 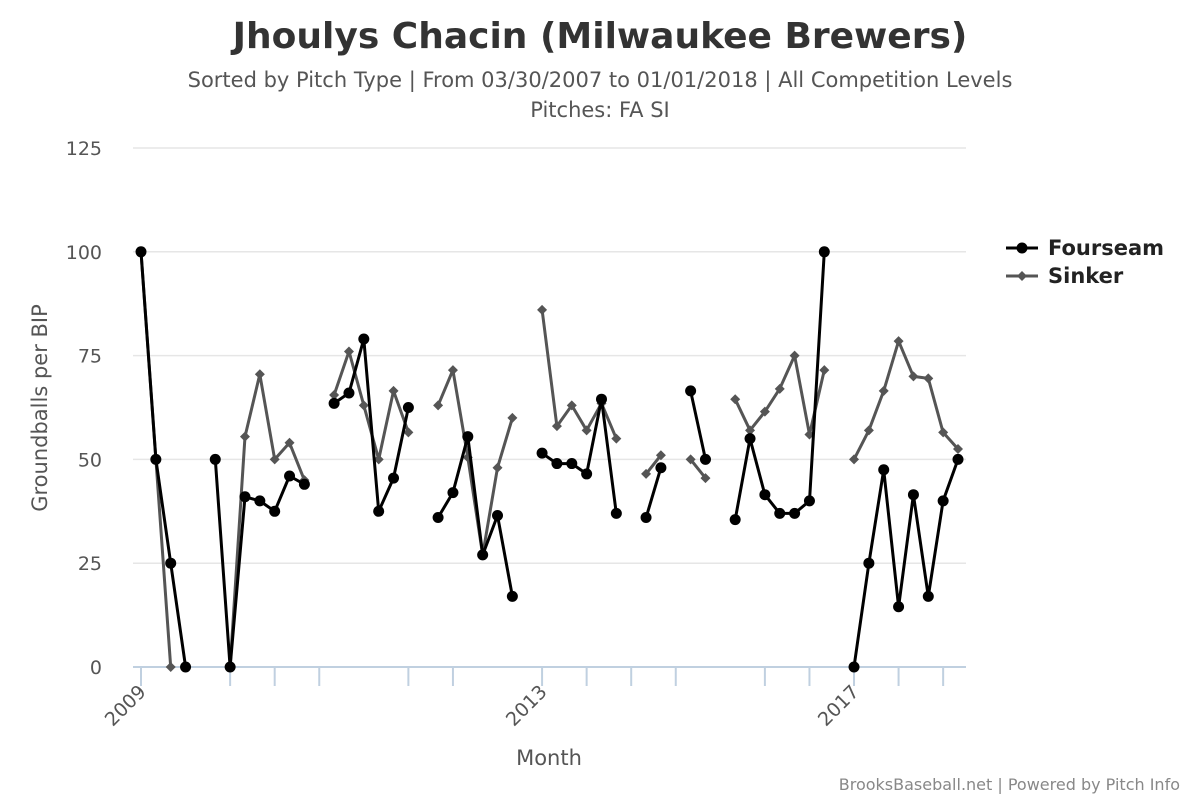 What do you see at coordinates (1086, 276) in the screenshot?
I see `legend-label: Sinker` at bounding box center [1086, 276].